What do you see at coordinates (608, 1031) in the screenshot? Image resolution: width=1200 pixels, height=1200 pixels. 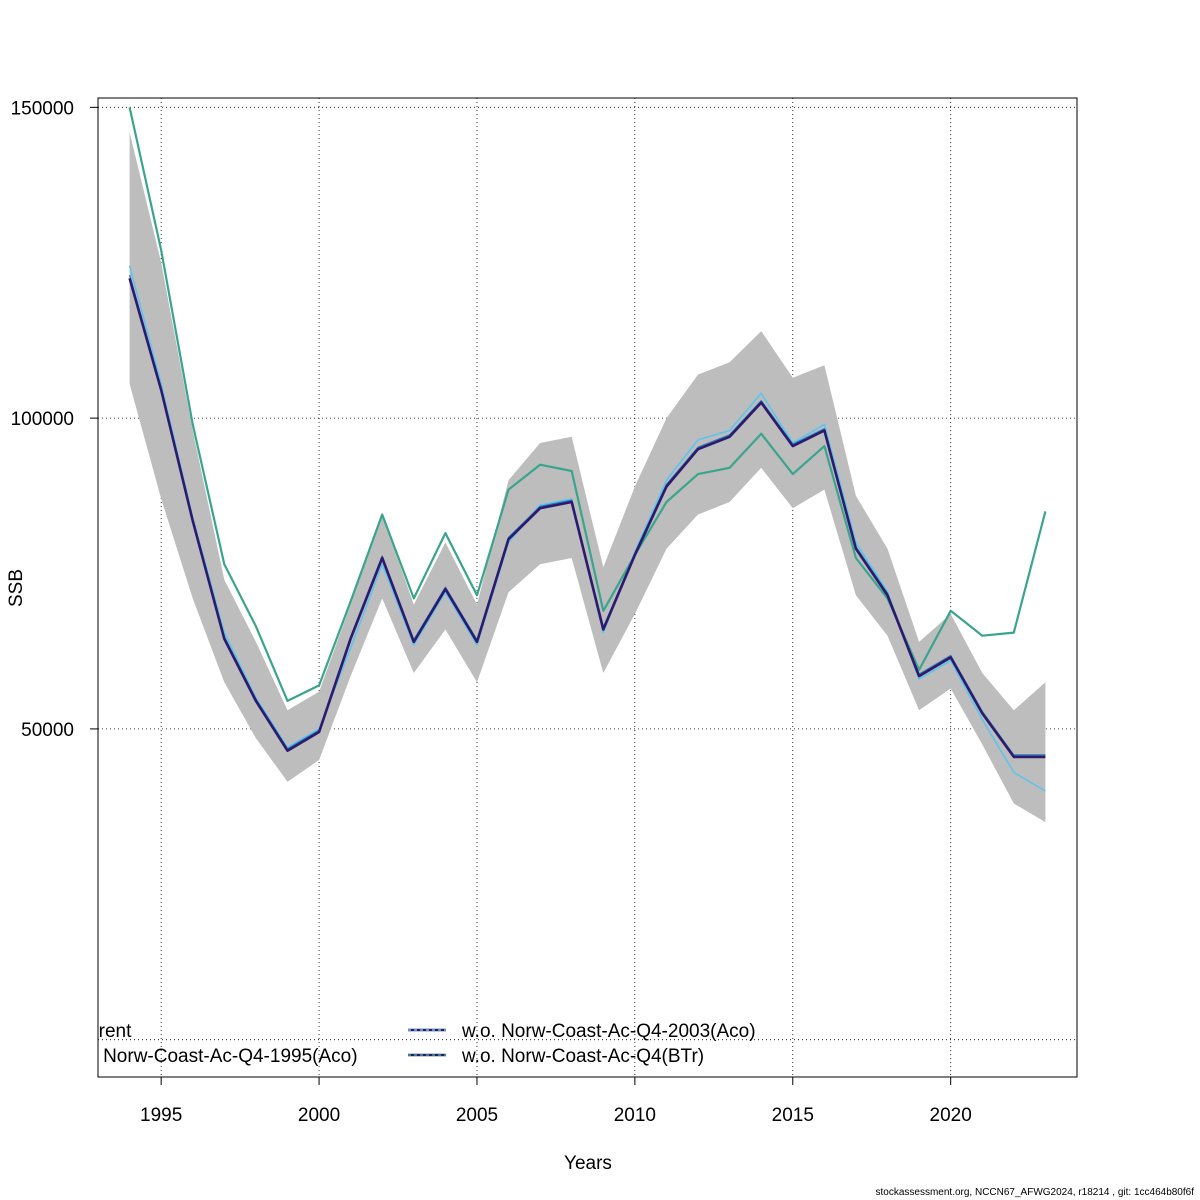 I see `legend-label-2003: w.o. Norw-Coast-Ac-Q4-2003(Aco)` at bounding box center [608, 1031].